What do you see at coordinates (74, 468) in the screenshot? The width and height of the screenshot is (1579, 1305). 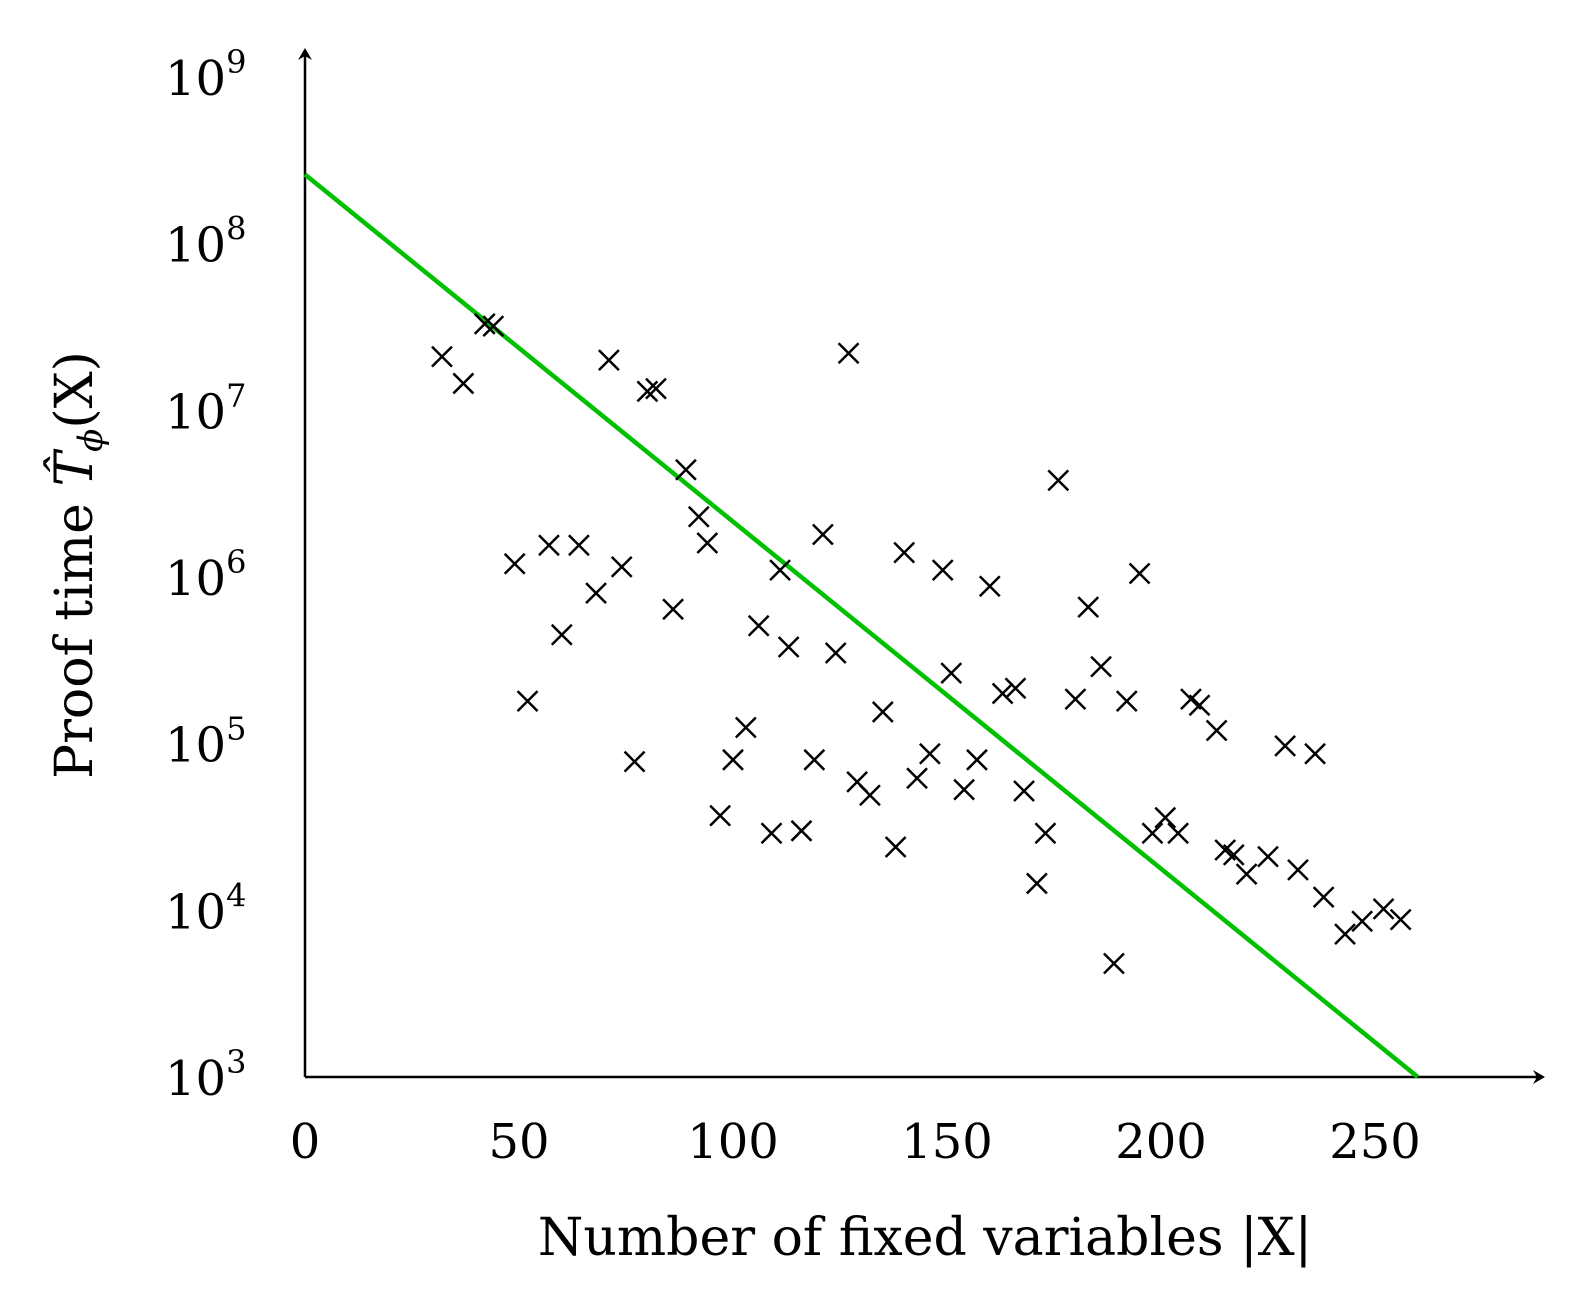 I see `y-axis-title-var: T̂` at bounding box center [74, 468].